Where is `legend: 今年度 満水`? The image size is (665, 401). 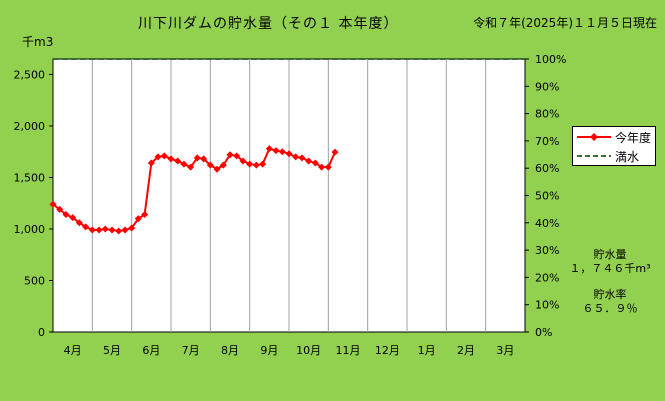
legend: 今年度 満水 is located at coordinates (614, 146).